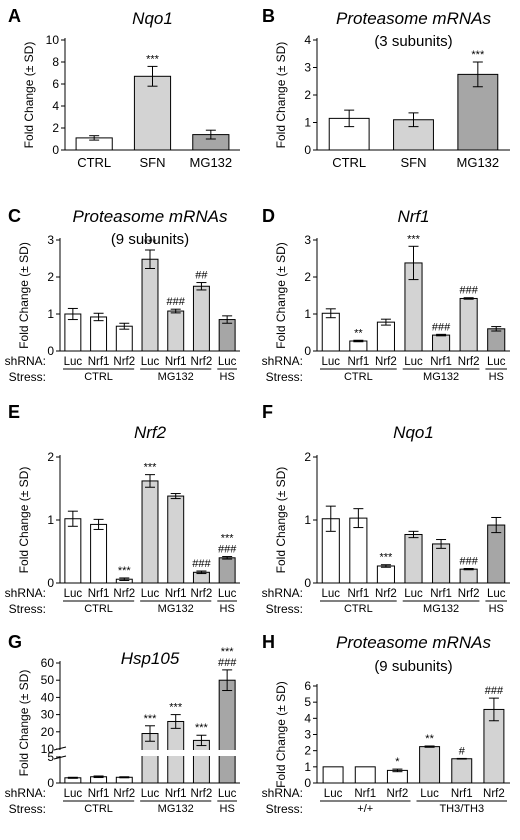 This screenshot has width=520, height=840. What do you see at coordinates (307, 686) in the screenshot?
I see `y-tick-label: 6` at bounding box center [307, 686].